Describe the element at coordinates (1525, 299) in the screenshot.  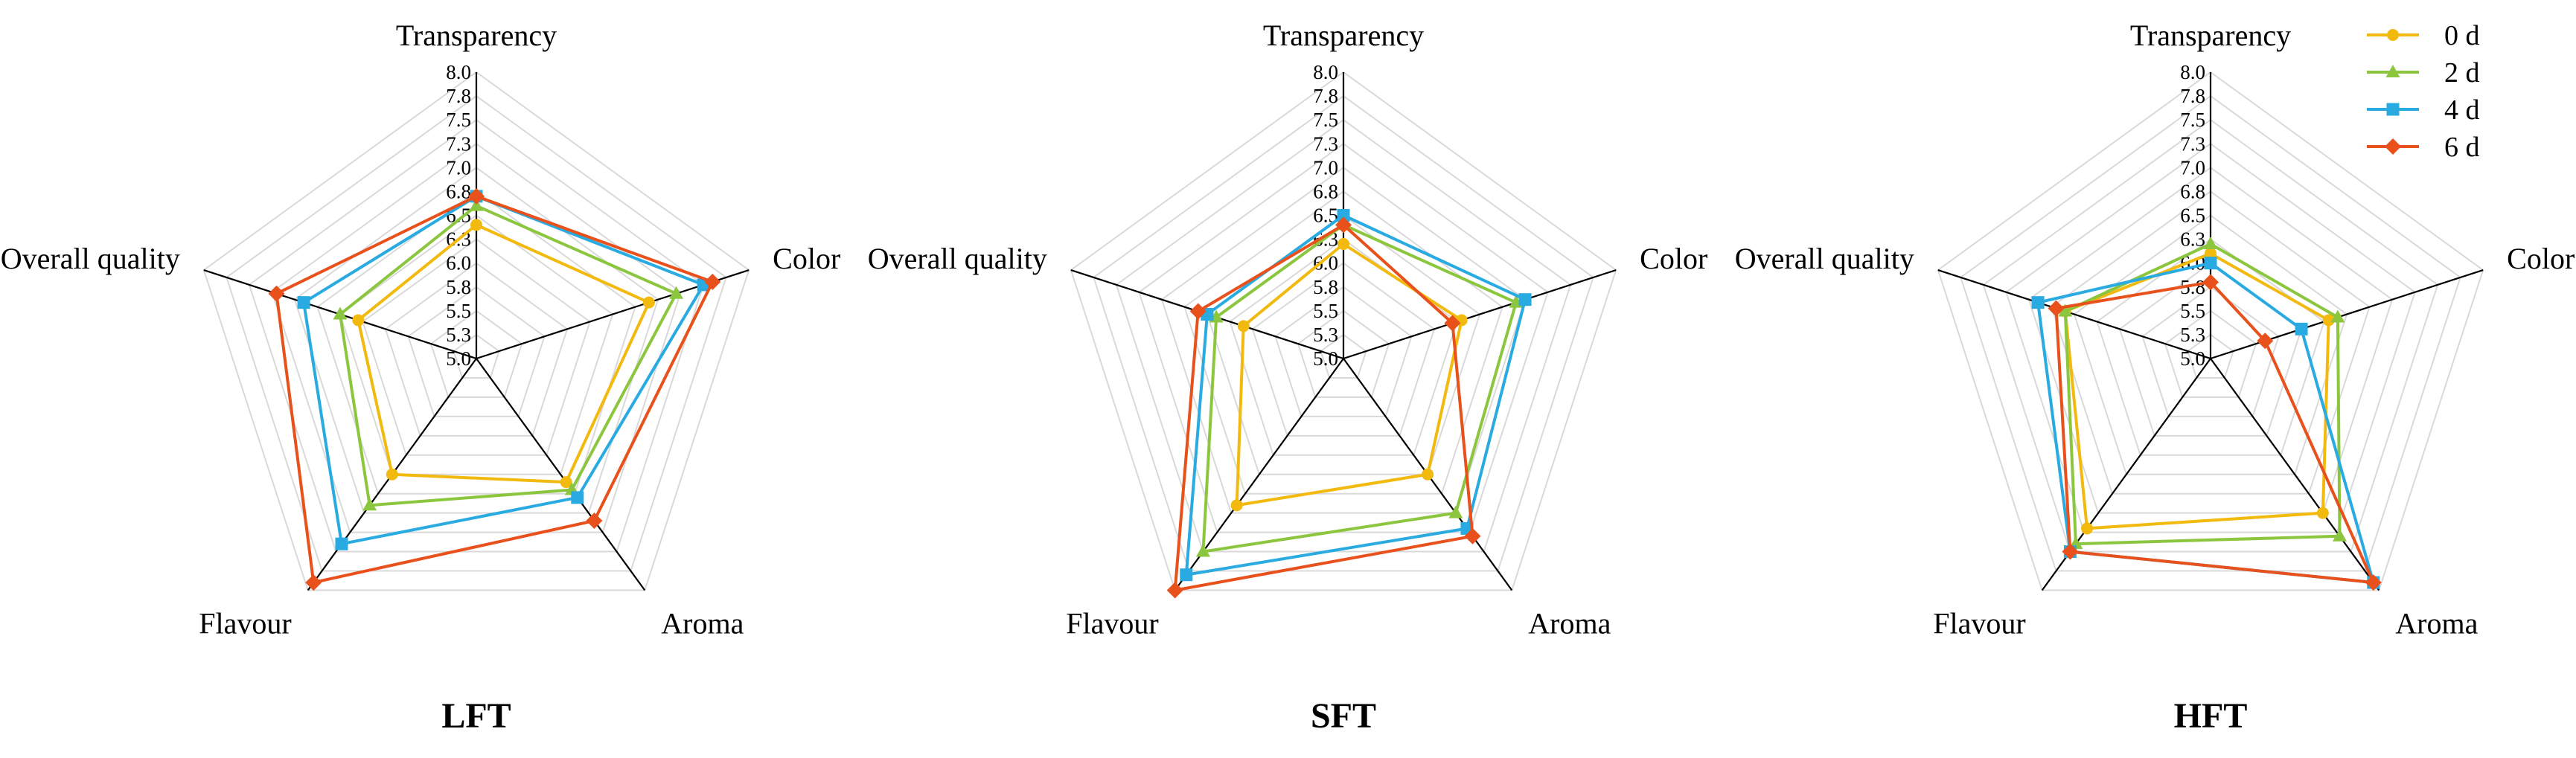
I see `data-point-4-d-color` at that location.